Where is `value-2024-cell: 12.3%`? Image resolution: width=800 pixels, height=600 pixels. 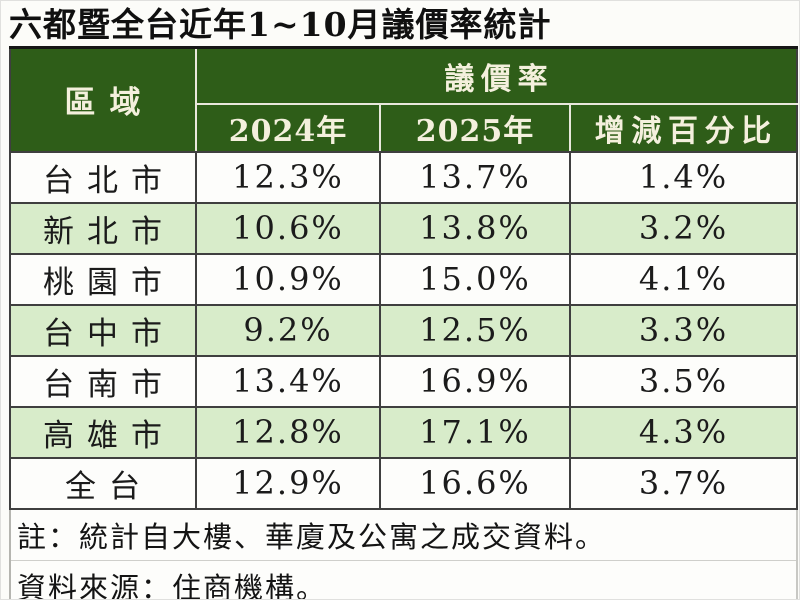
value-2024-cell: 12.3% is located at coordinates (288, 177).